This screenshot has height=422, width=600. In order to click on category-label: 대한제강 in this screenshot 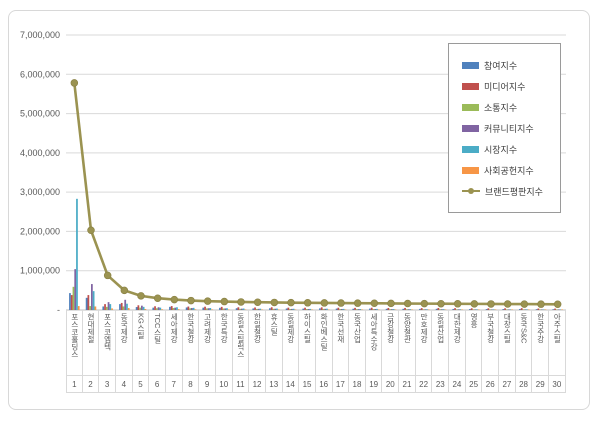, I will do `click(457, 343)`.